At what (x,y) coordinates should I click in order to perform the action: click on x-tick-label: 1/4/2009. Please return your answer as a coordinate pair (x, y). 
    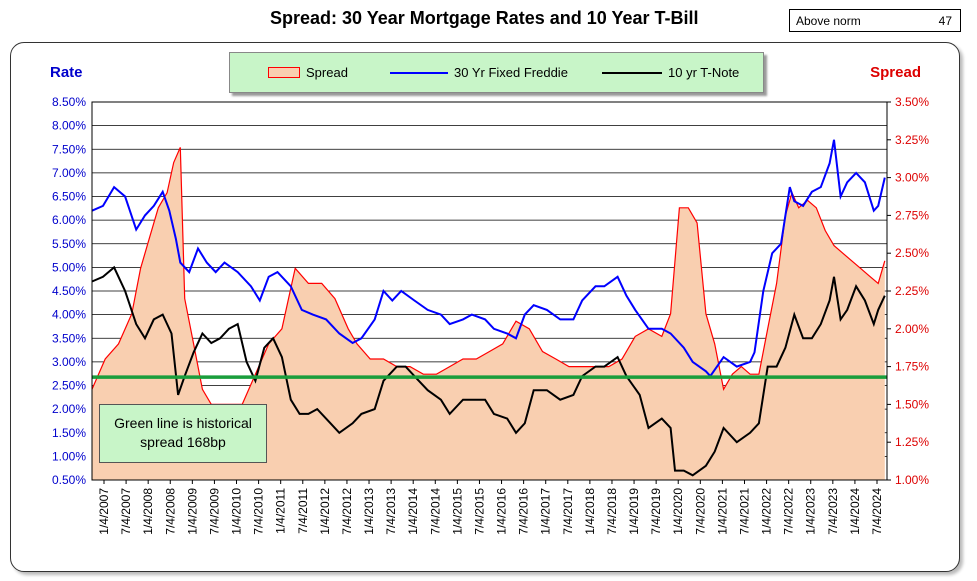
    Looking at the image, I should click on (192, 511).